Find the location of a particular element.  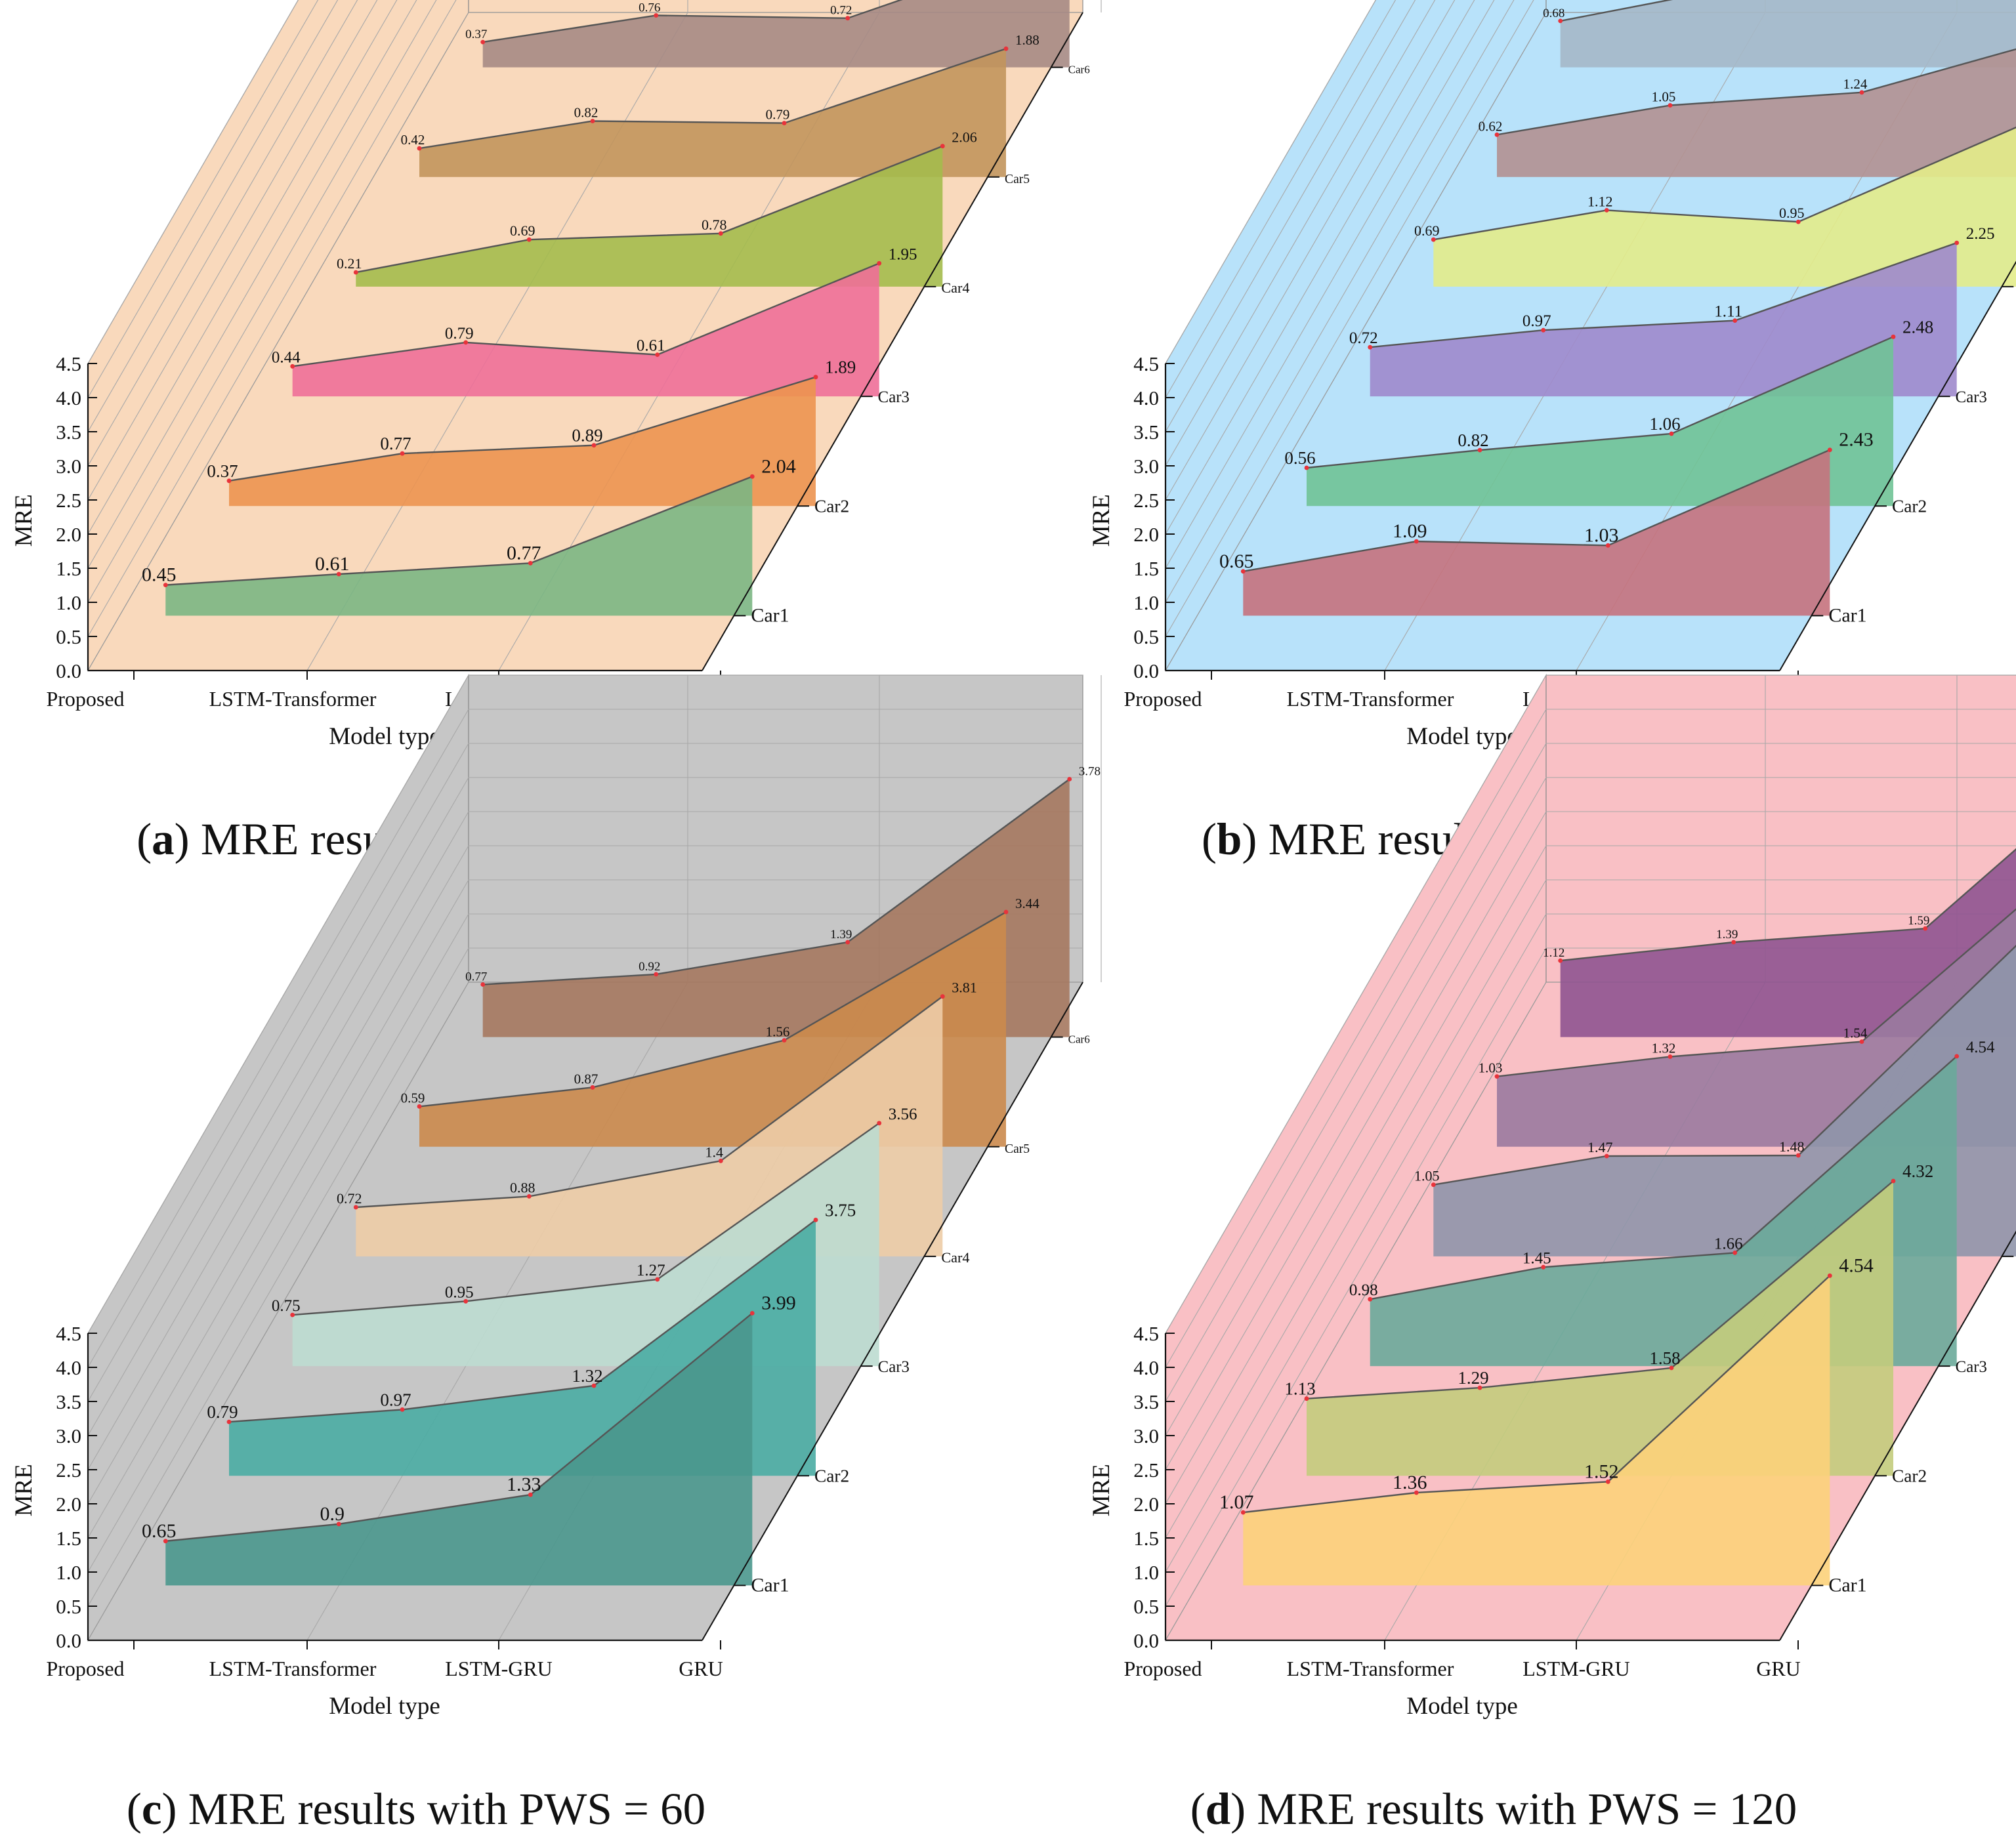

data-label: 1.09 is located at coordinates (1410, 531).